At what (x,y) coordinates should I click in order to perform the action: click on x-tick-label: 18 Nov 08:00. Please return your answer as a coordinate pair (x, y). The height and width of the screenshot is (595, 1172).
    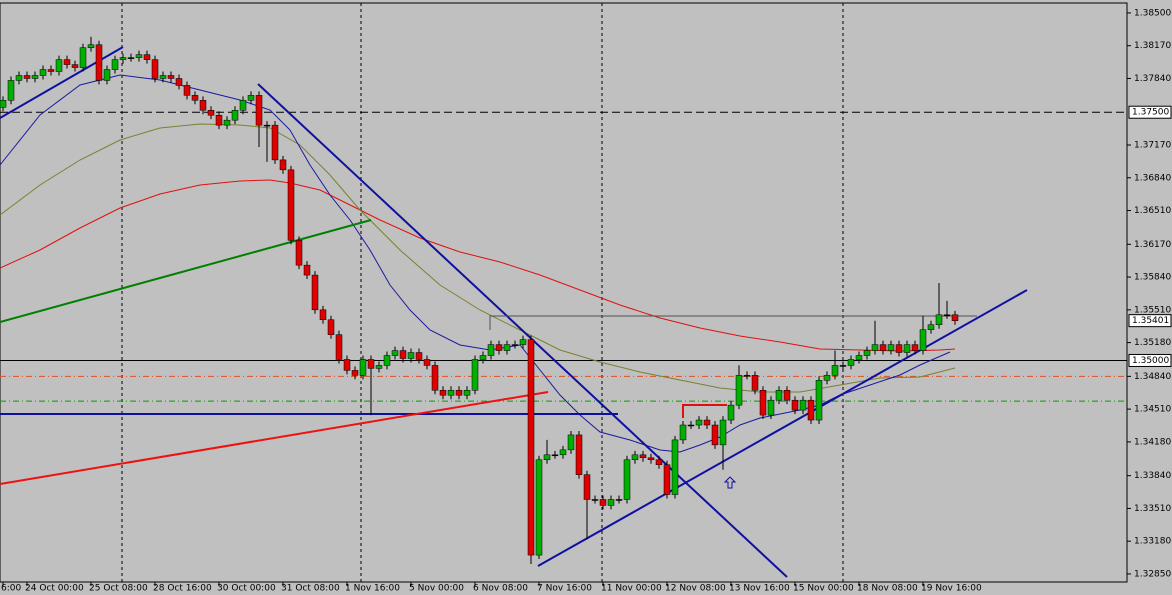
    Looking at the image, I should click on (887, 589).